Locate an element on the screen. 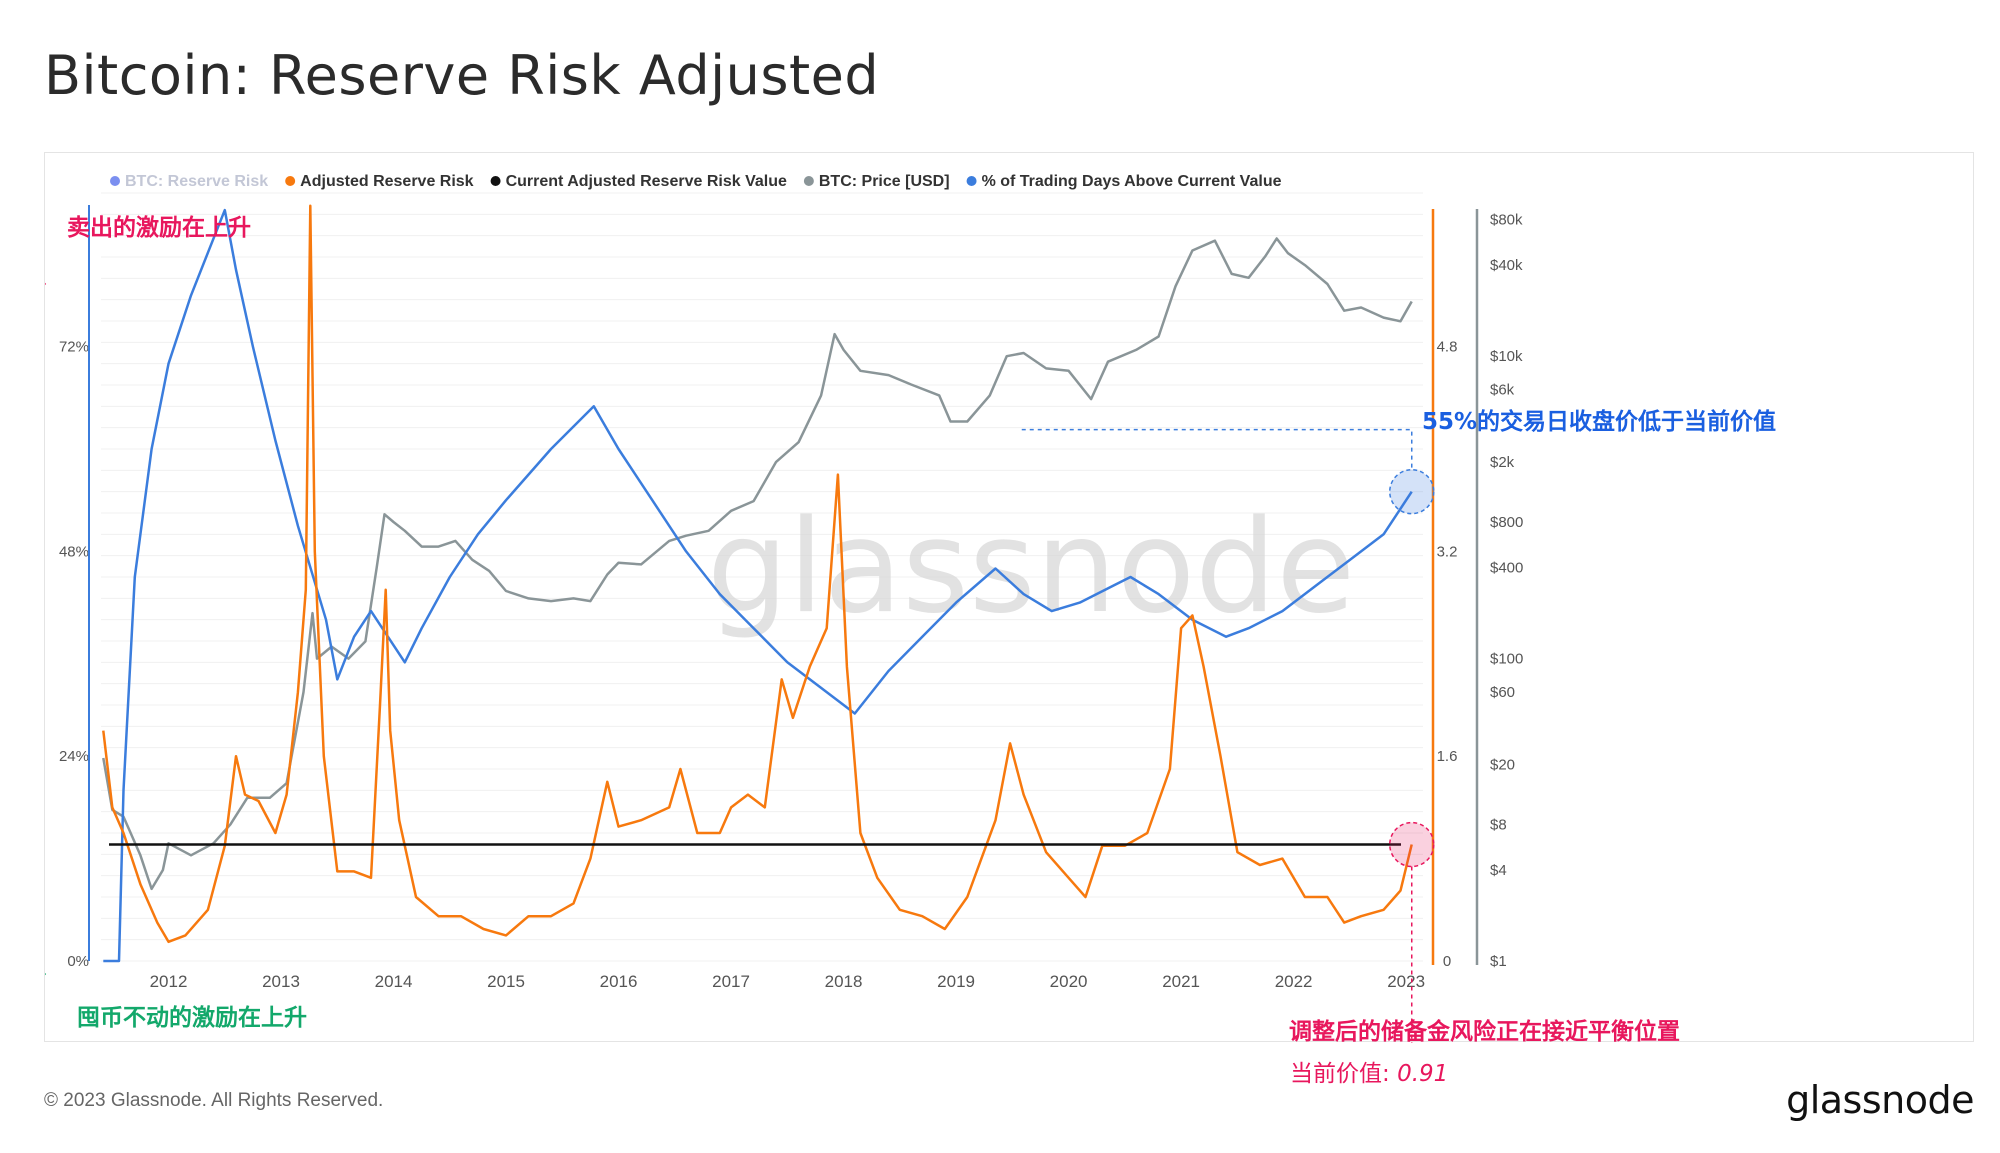 This screenshot has height=1153, width=2000. page-title: Bitcoin: Reserve Risk Adjusted is located at coordinates (462, 75).